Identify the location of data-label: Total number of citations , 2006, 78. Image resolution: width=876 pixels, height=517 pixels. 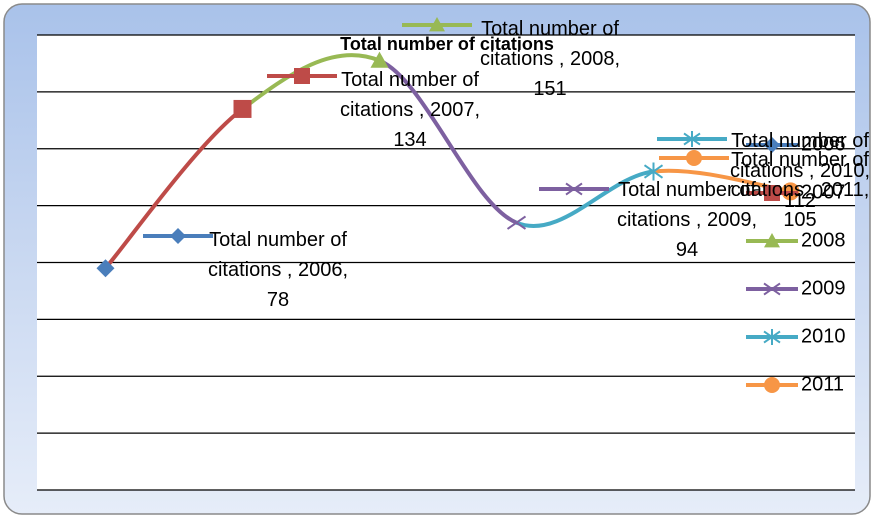
(278, 270).